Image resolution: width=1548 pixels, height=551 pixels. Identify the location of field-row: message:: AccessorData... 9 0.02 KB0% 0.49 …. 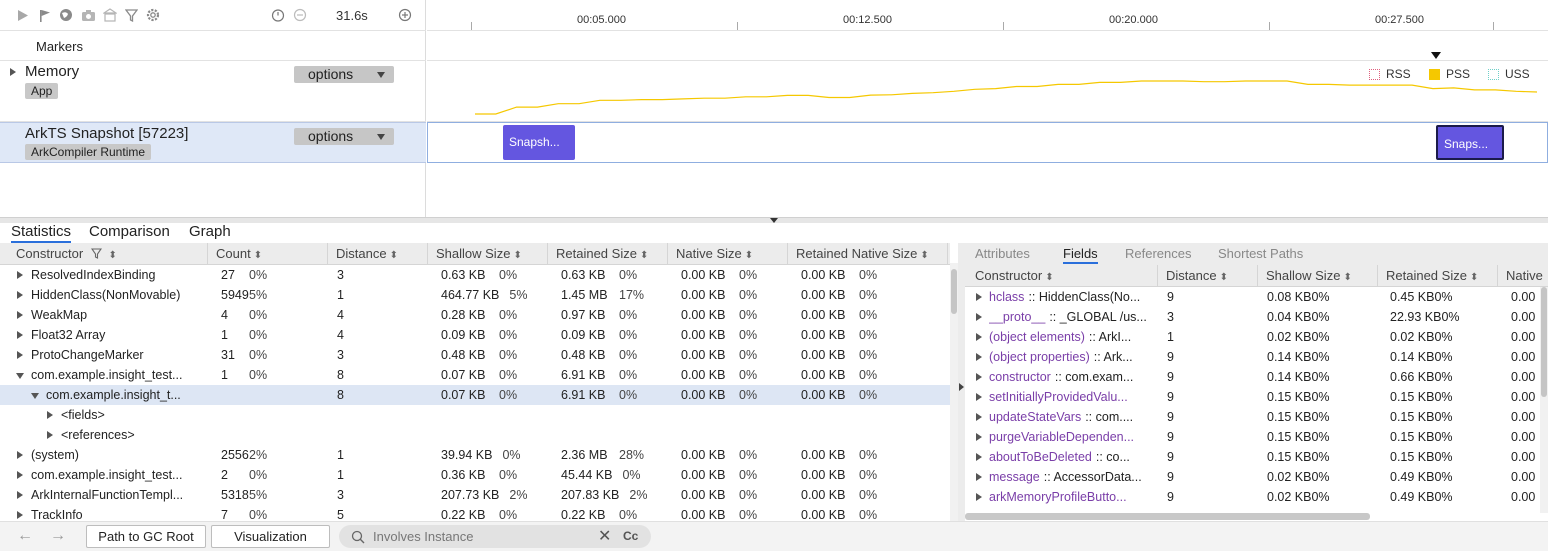
(1256, 477).